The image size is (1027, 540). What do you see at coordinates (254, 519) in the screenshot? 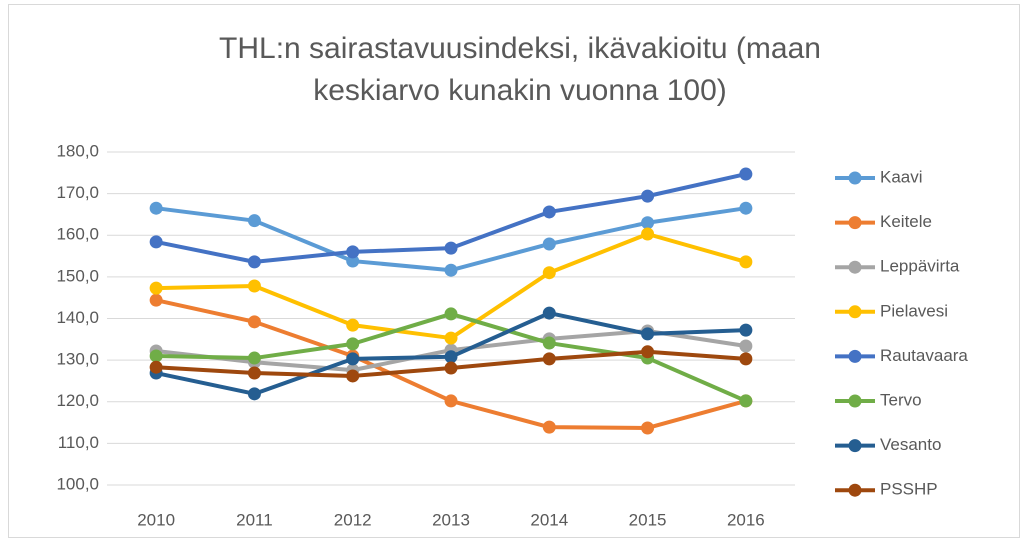
I see `x-tick-label: 2011` at bounding box center [254, 519].